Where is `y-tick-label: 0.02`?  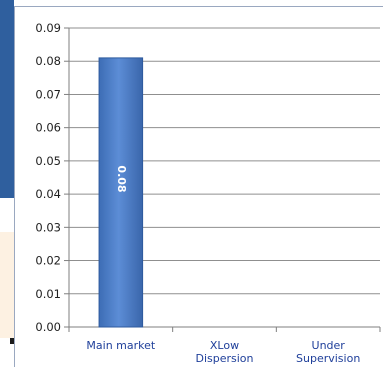
y-tick-label: 0.02 is located at coordinates (48, 261).